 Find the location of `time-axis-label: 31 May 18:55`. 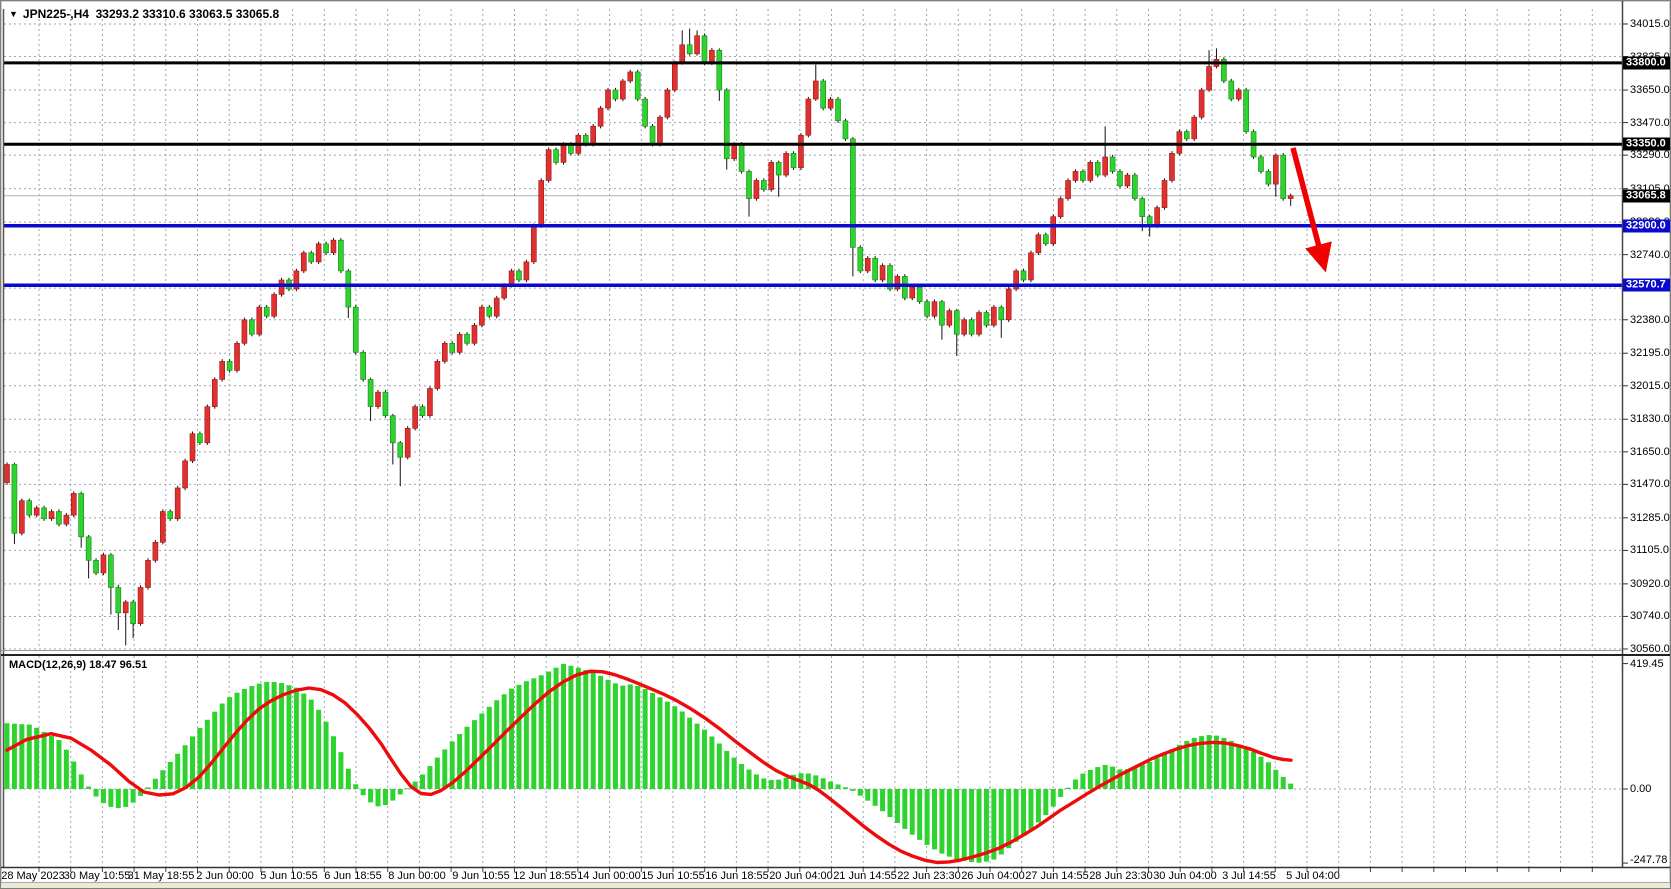

time-axis-label: 31 May 18:55 is located at coordinates (161, 876).